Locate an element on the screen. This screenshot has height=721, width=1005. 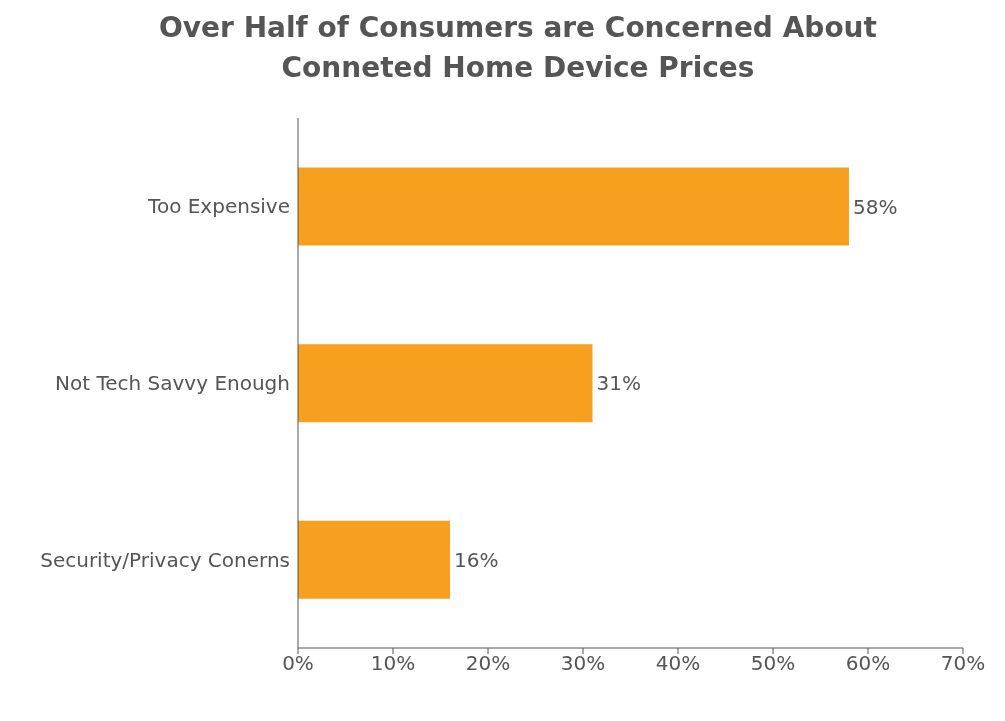
x-tick-label: 10% is located at coordinates (393, 663).